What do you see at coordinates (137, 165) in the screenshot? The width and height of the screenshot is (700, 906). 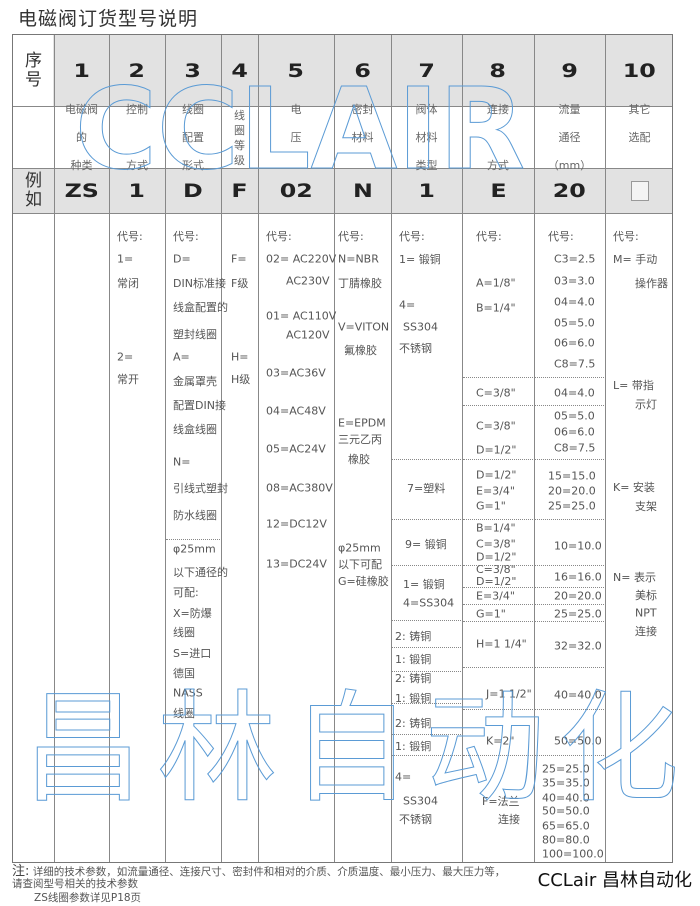 I see `column-label-line: 方式` at bounding box center [137, 165].